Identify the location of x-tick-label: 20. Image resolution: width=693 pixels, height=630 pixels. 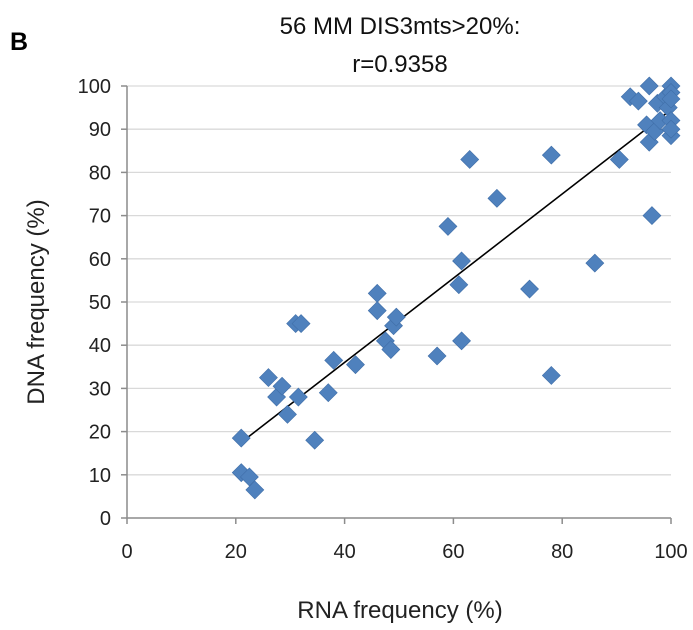
(236, 552).